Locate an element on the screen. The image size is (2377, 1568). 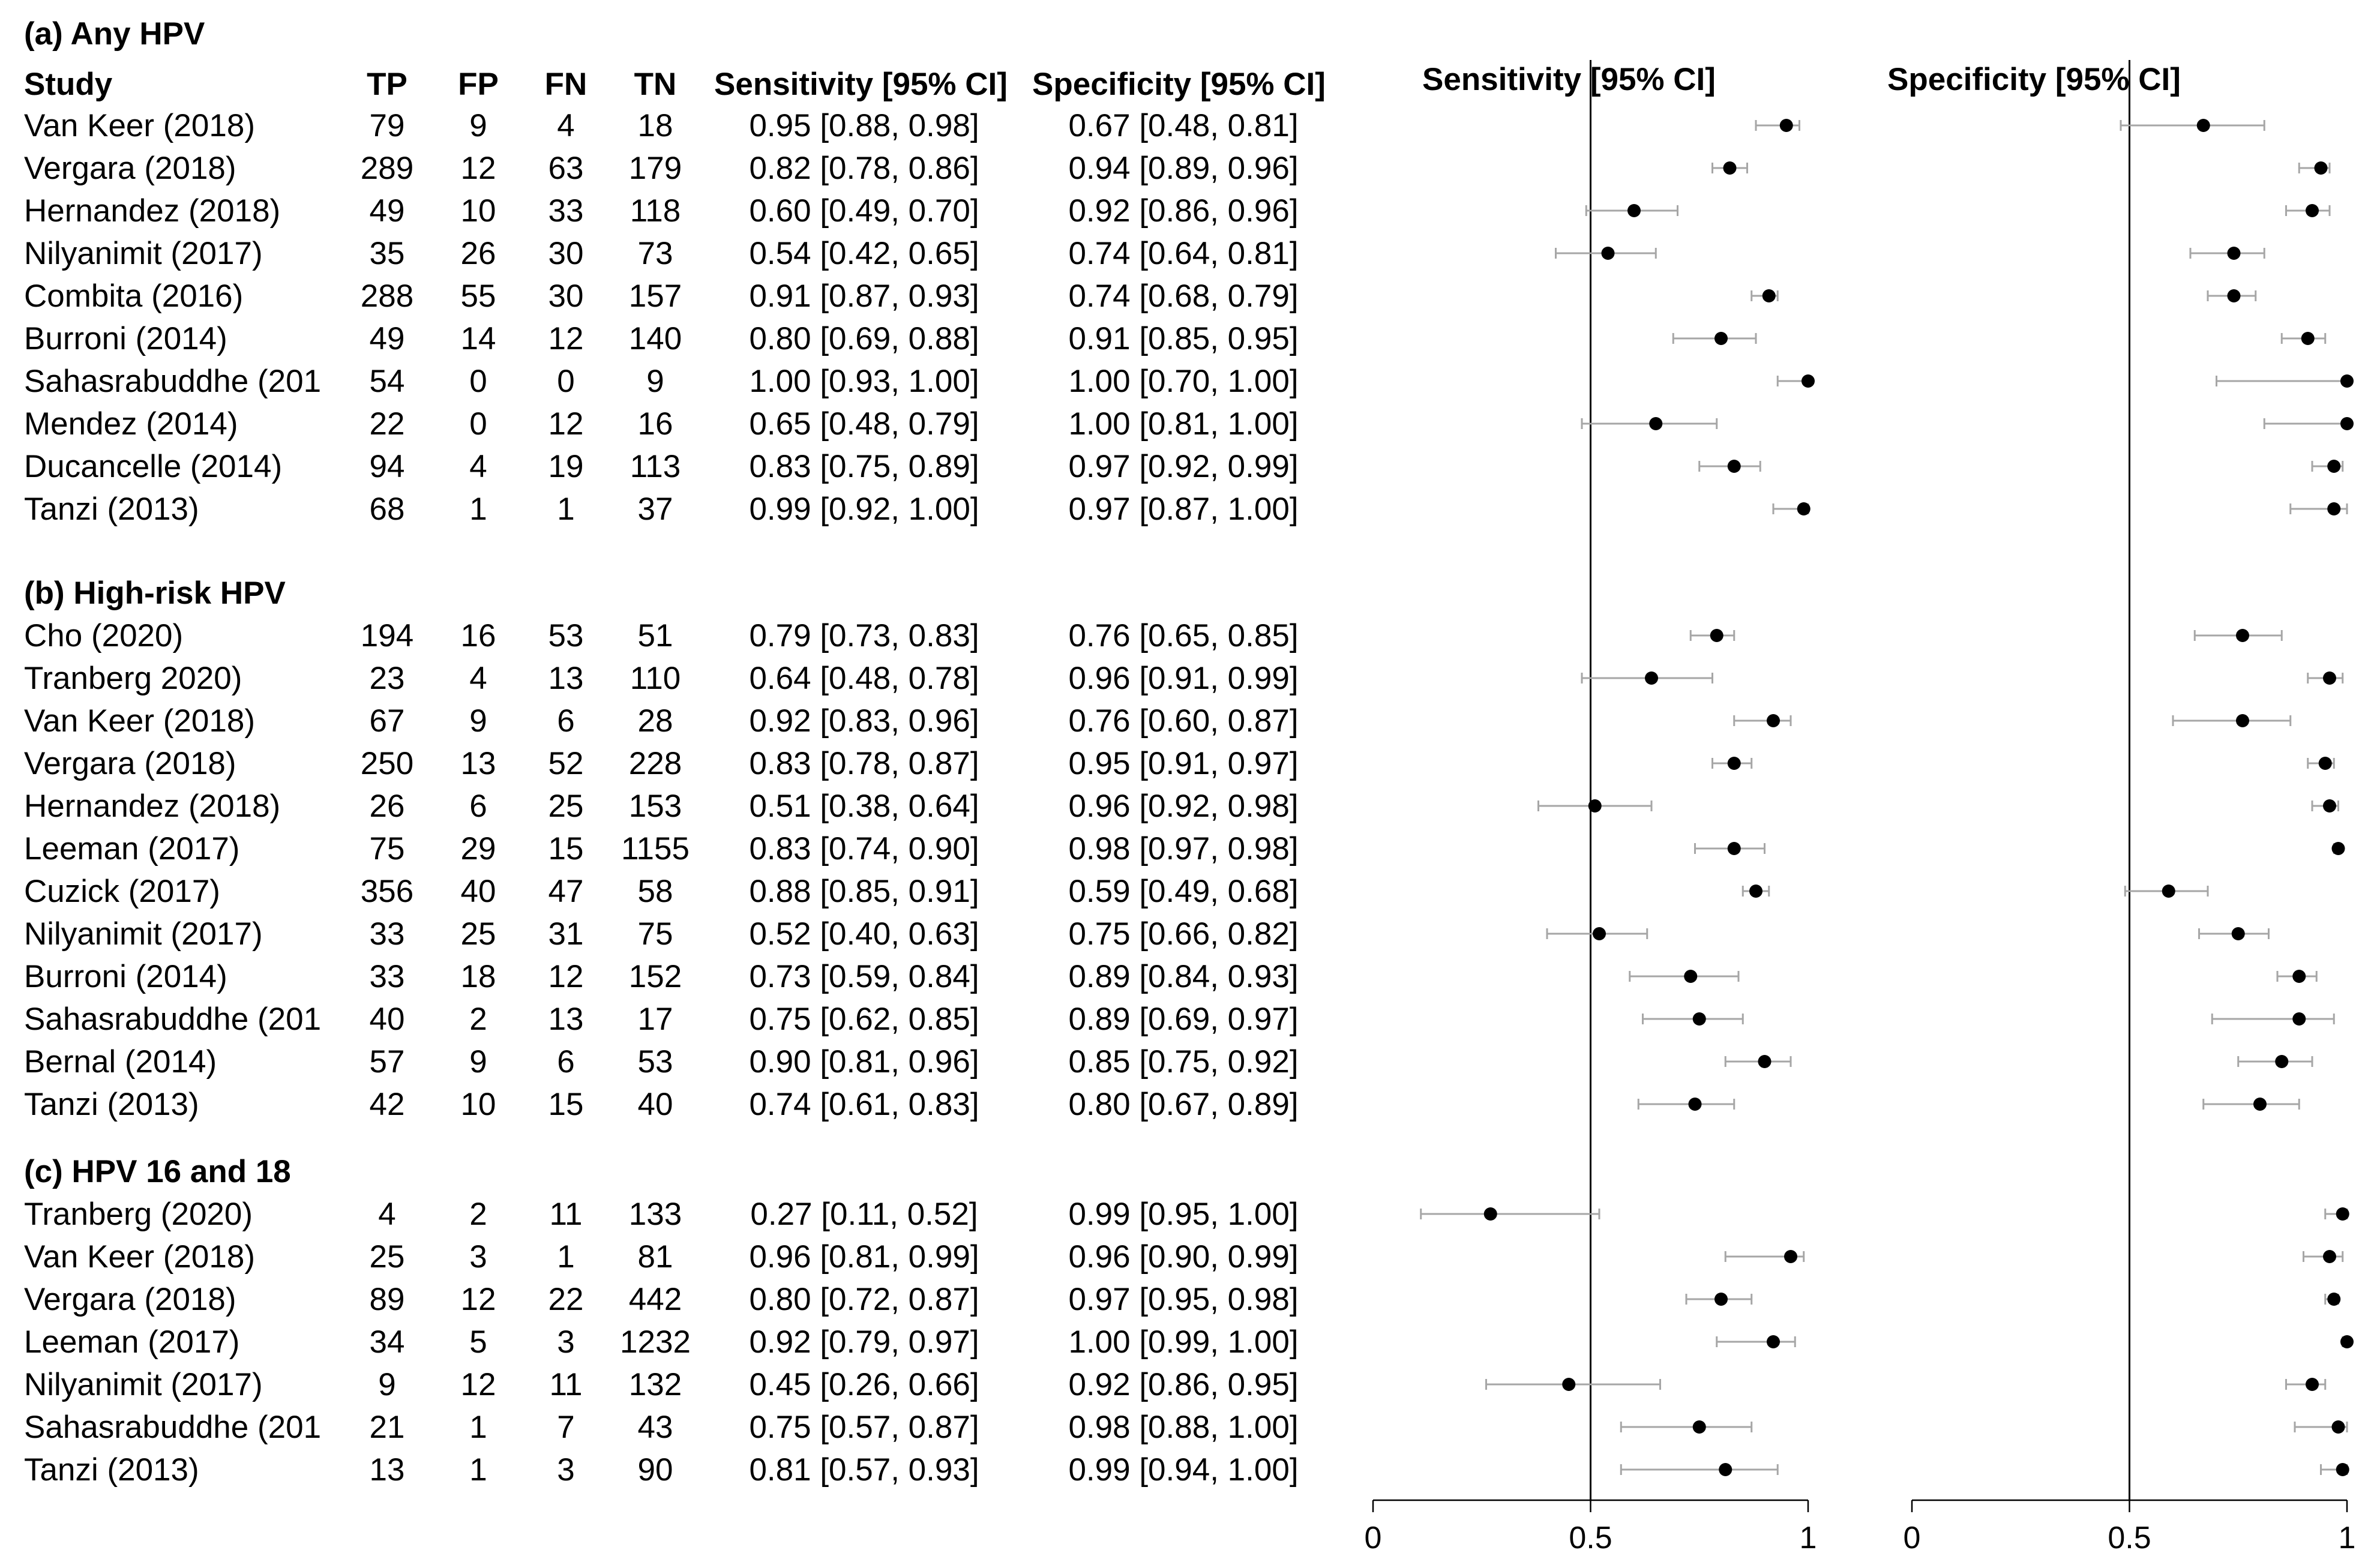
tn-value: 58 is located at coordinates (655, 891).